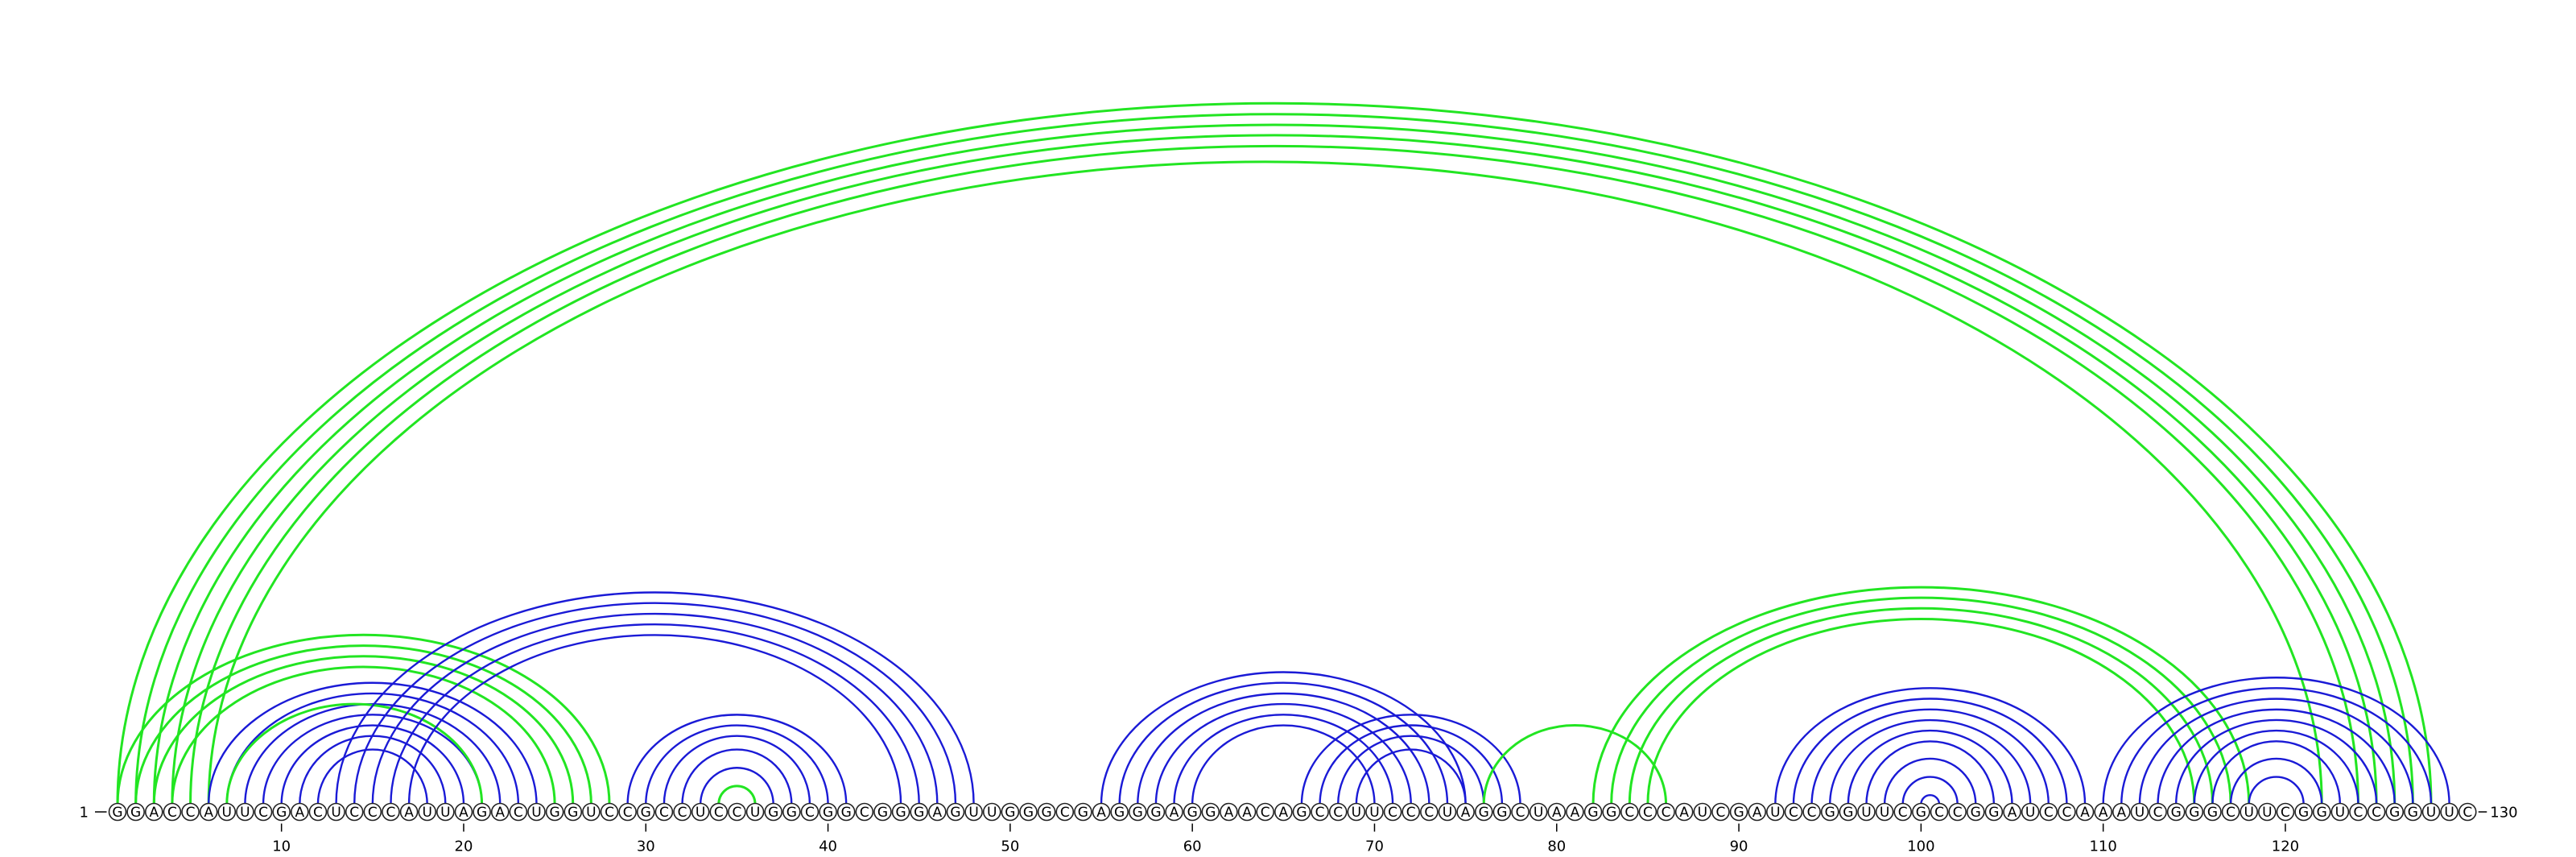  What do you see at coordinates (1285, 839) in the screenshot?
I see `position-axis: 10 20 30 40 50 60 70 80 90 100 110 120` at bounding box center [1285, 839].